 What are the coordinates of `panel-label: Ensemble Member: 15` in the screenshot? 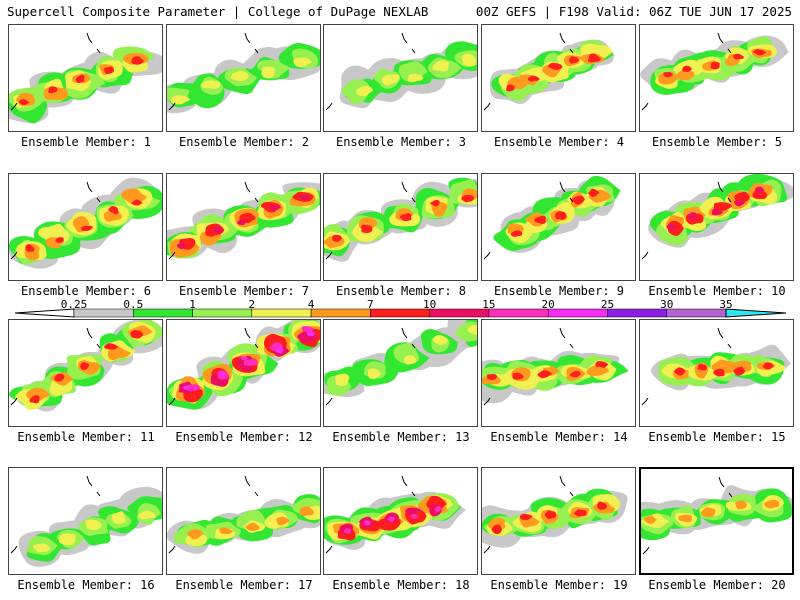 It's located at (717, 437).